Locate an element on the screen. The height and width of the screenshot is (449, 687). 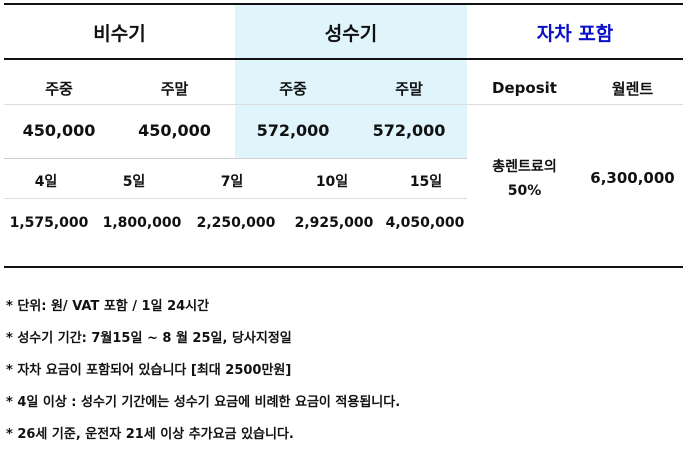
header-self-drive-included: 자차 포함 is located at coordinates (575, 33).